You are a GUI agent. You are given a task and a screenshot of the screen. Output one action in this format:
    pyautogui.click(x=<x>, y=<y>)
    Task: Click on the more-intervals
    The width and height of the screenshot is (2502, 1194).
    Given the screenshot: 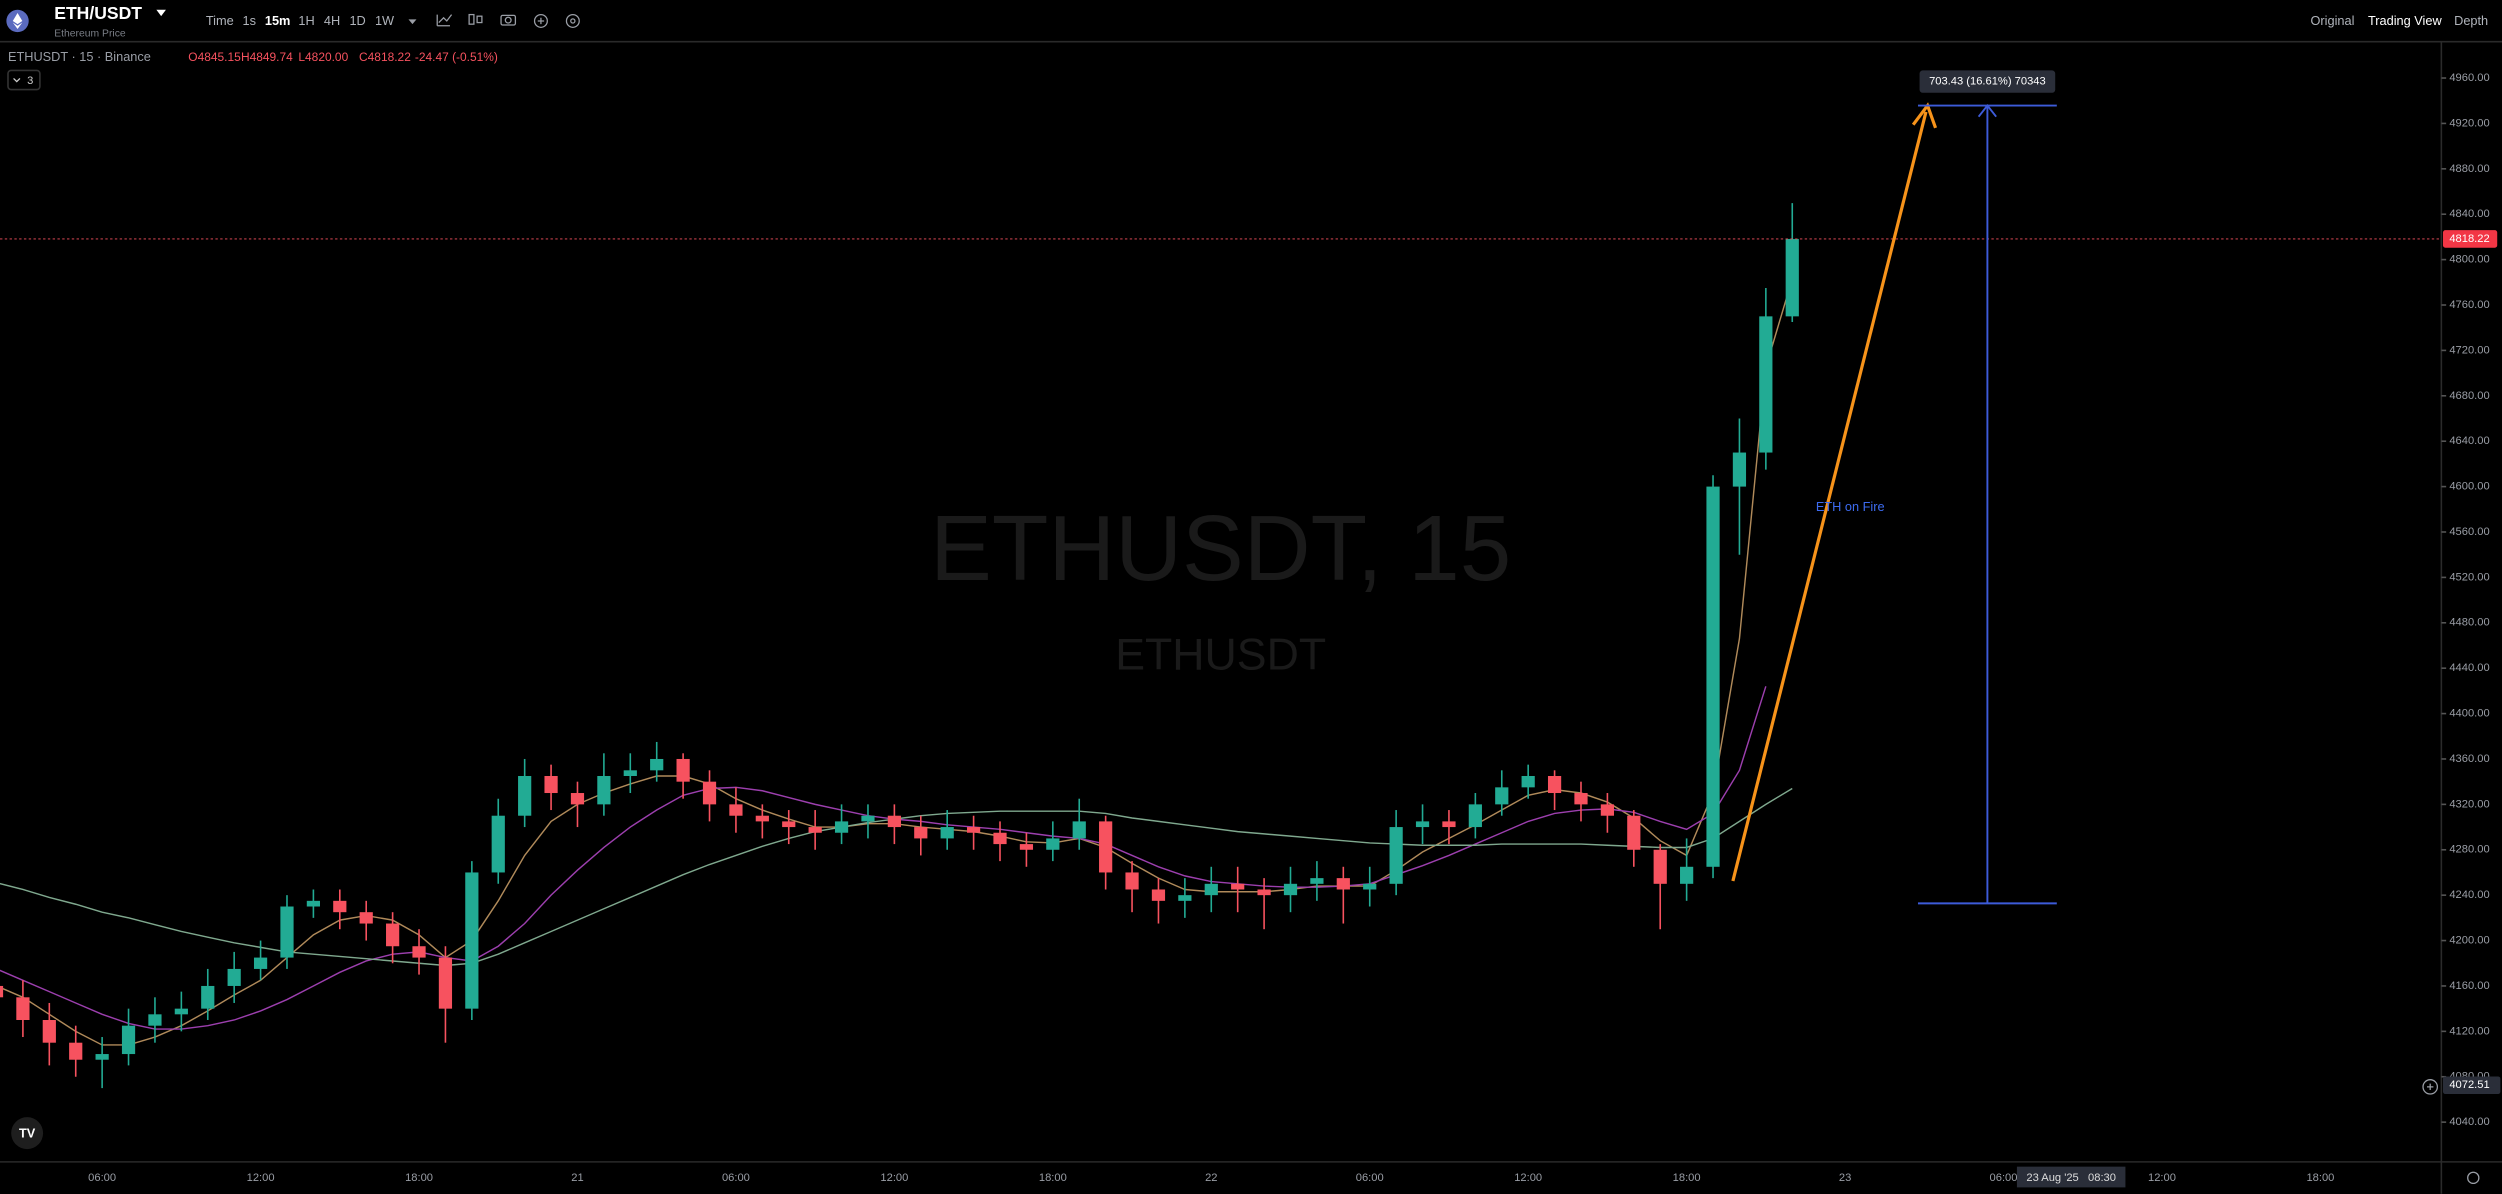 What is the action you would take?
    pyautogui.click(x=412, y=22)
    